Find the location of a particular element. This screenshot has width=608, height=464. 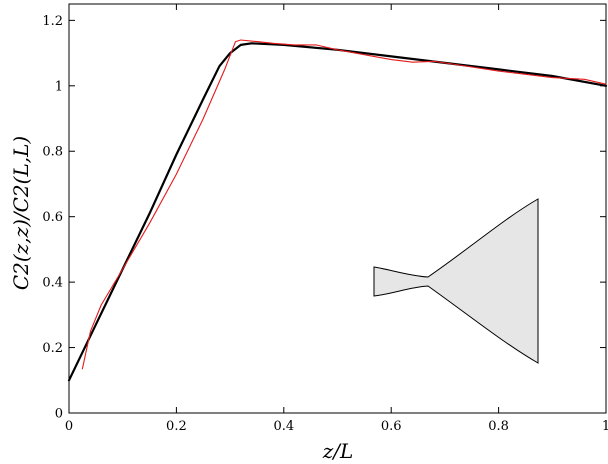

y-tick-label: 1.2 is located at coordinates (52, 21).